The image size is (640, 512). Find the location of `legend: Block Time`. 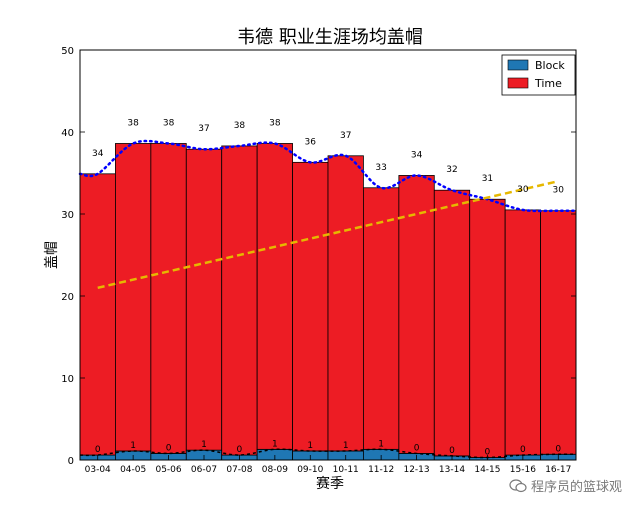

legend: Block Time is located at coordinates (538, 75).